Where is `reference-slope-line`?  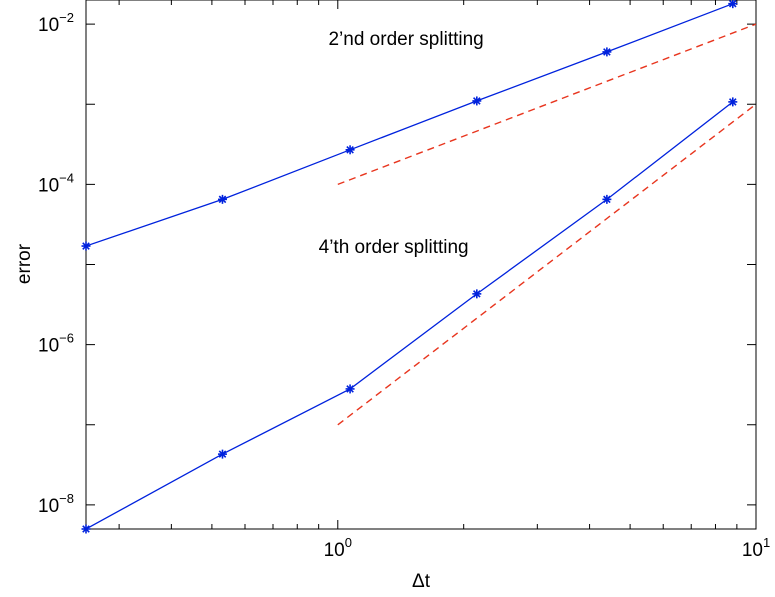
reference-slope-line is located at coordinates (546, 104).